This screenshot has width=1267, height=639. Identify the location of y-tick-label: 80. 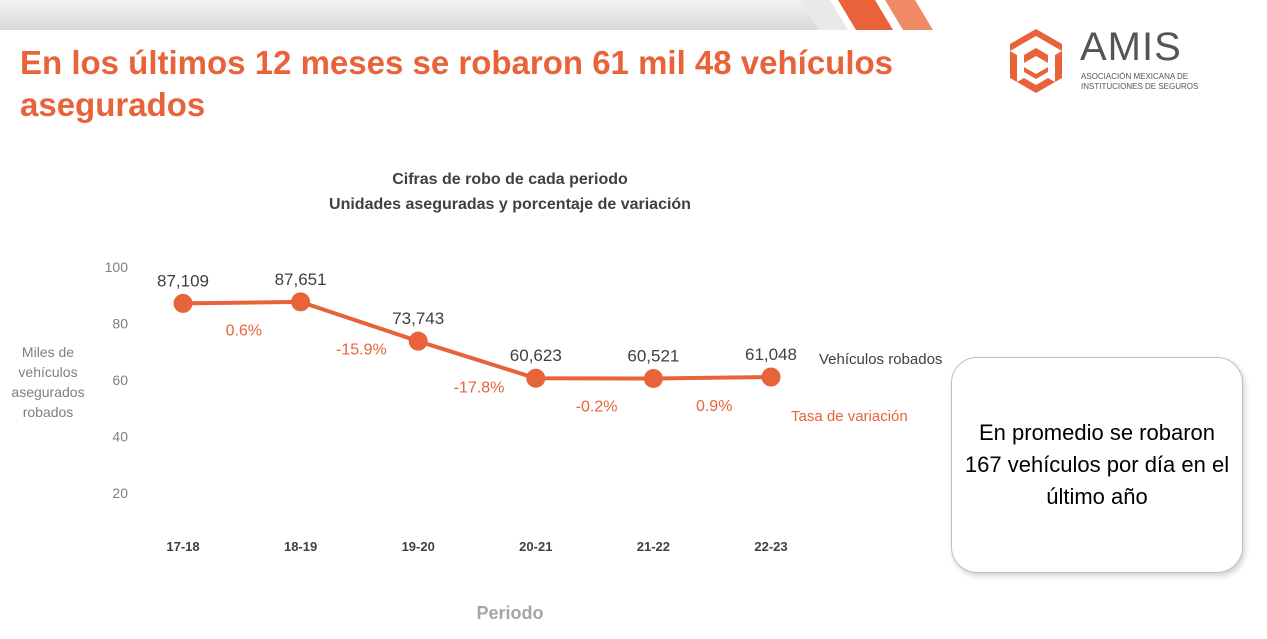
(120, 324).